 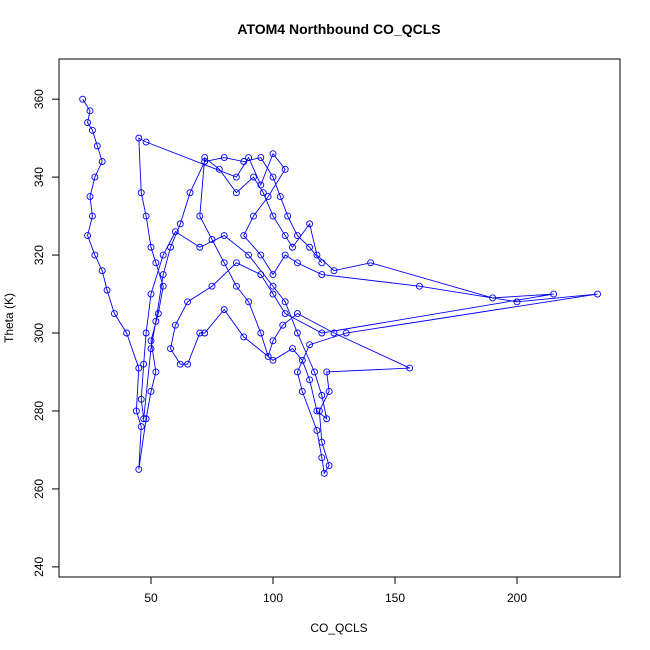 I want to click on y-axis-label: Theta (K), so click(x=9, y=318).